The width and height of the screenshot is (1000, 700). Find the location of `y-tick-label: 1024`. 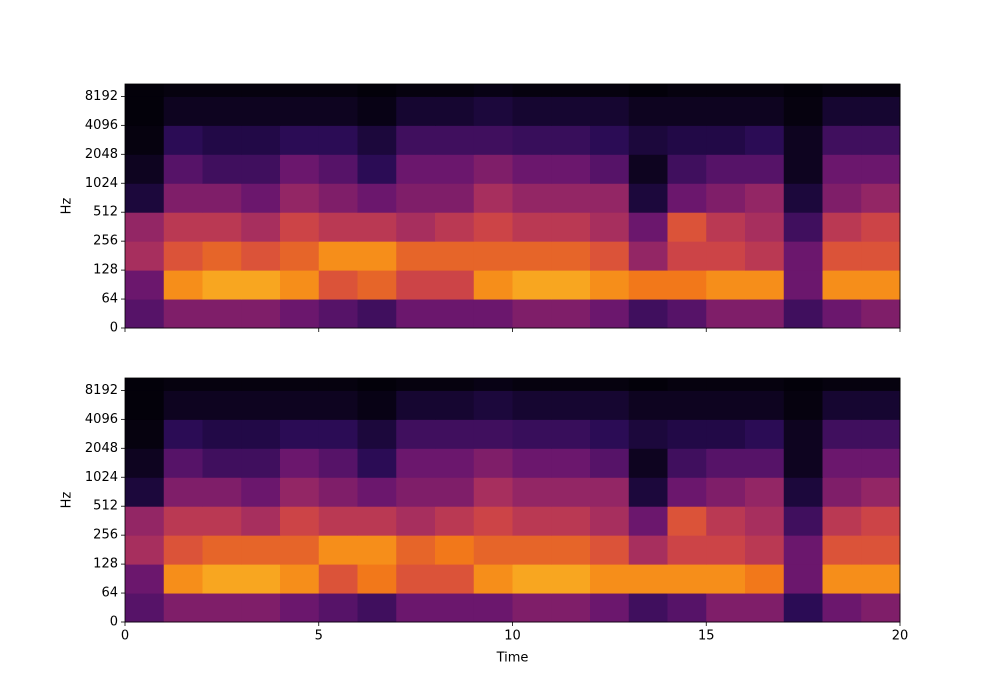

y-tick-label: 1024 is located at coordinates (101, 477).